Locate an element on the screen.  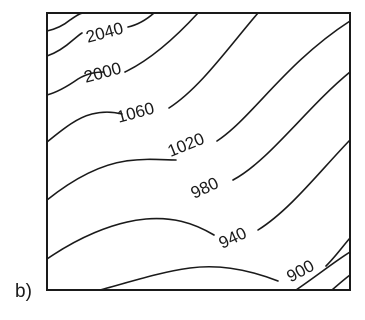
contour-line-2000 is located at coordinates (64, 44).